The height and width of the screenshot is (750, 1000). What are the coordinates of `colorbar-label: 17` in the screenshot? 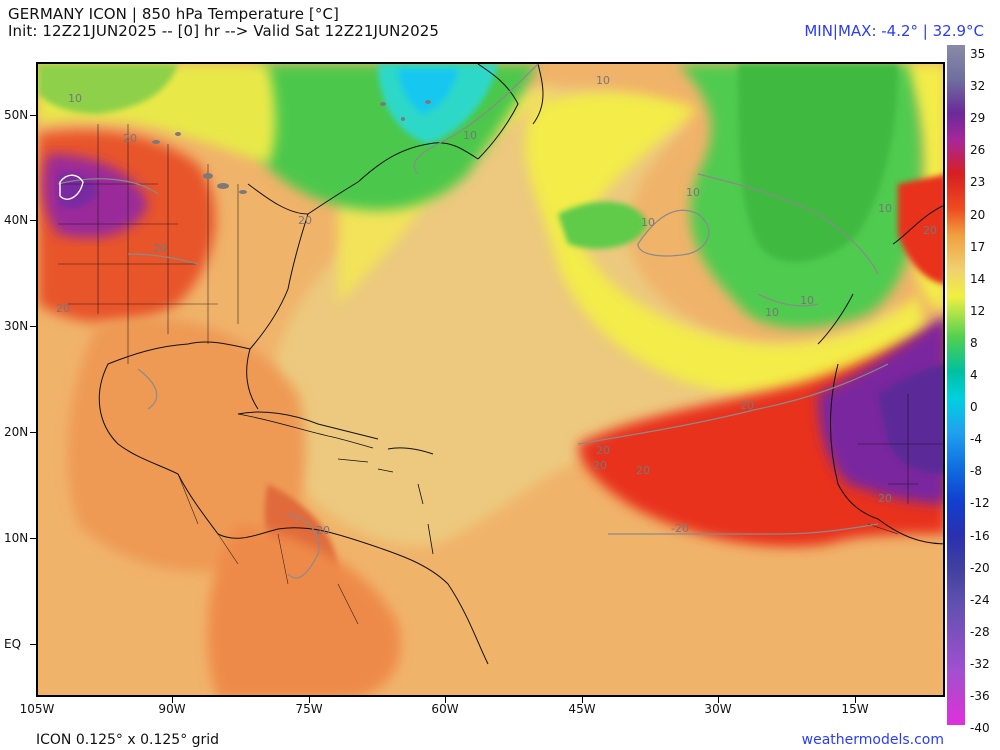 It's located at (978, 246).